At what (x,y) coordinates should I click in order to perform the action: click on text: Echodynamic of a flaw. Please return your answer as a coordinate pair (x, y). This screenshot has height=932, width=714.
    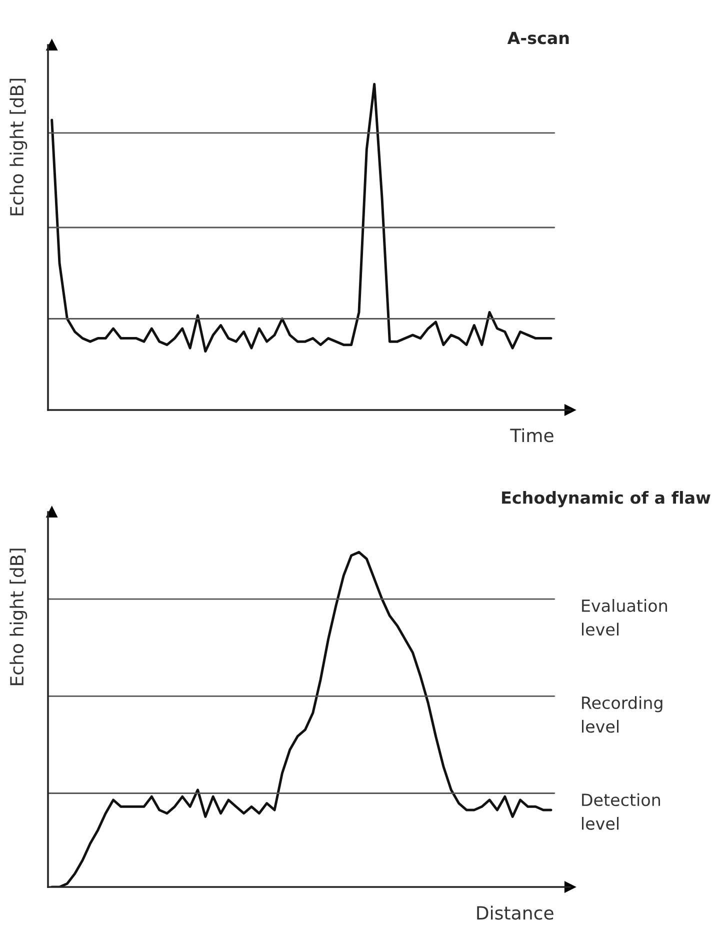
    Looking at the image, I should click on (606, 499).